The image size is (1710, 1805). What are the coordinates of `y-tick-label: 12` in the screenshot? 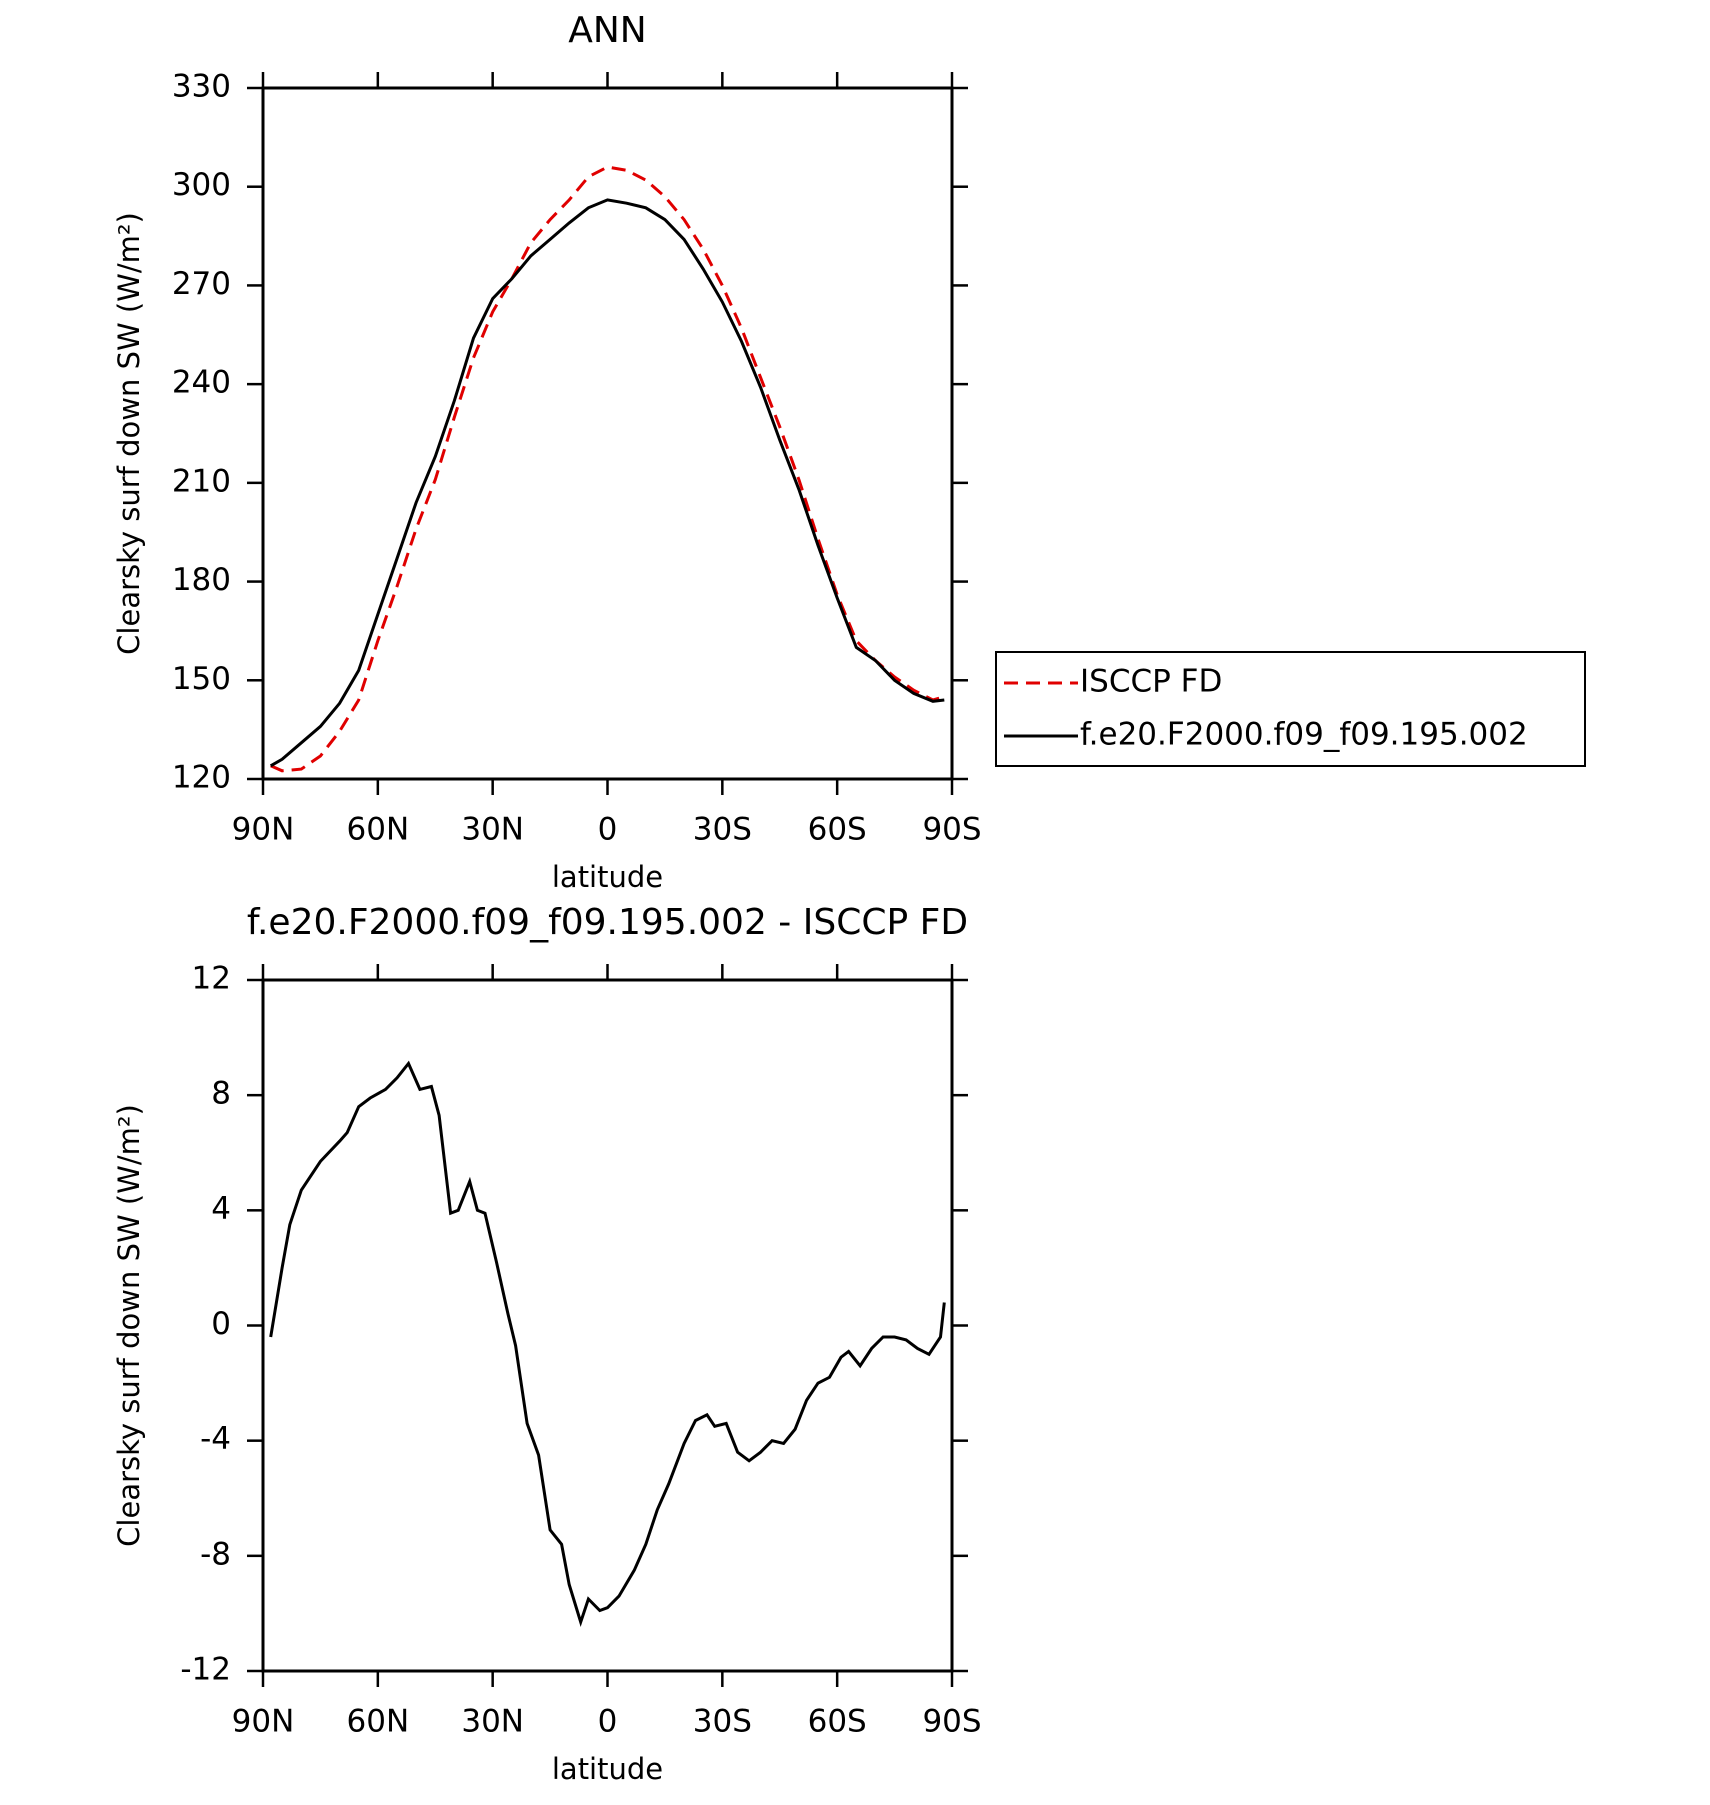 It's located at (211, 979).